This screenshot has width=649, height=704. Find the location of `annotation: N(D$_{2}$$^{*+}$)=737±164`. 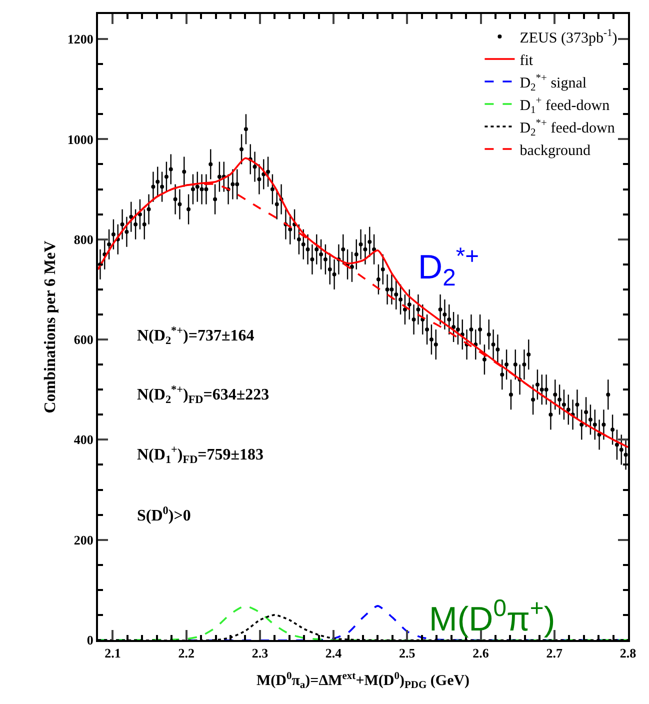

annotation: N(D$_{2}$$^{*+}$)=737±164 is located at coordinates (195, 336).